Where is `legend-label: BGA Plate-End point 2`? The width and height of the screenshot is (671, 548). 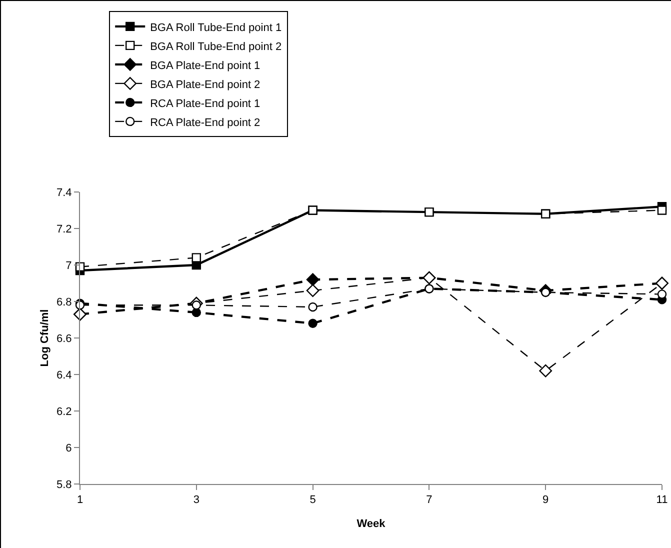
legend-label: BGA Plate-End point 2 is located at coordinates (205, 84).